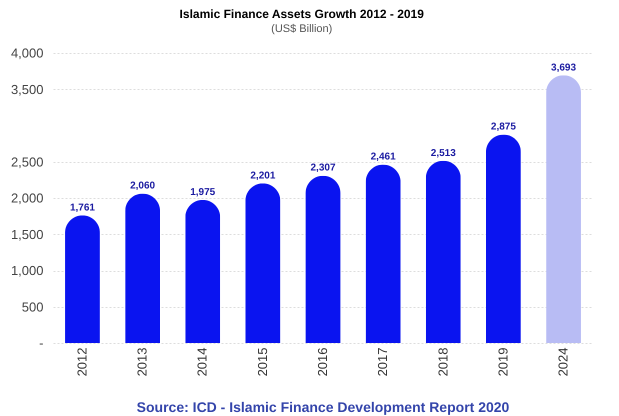 This screenshot has height=416, width=619. Describe the element at coordinates (202, 362) in the screenshot. I see `x-tick-label: 2014` at that location.